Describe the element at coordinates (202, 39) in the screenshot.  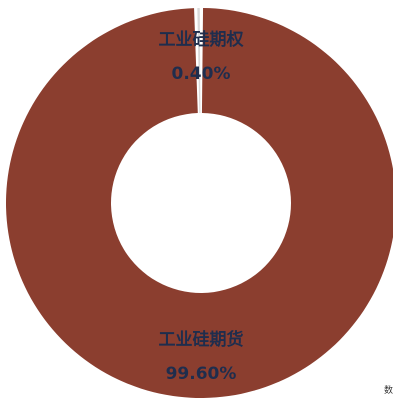
I see `slice-label-1: 工业硅期权` at that location.